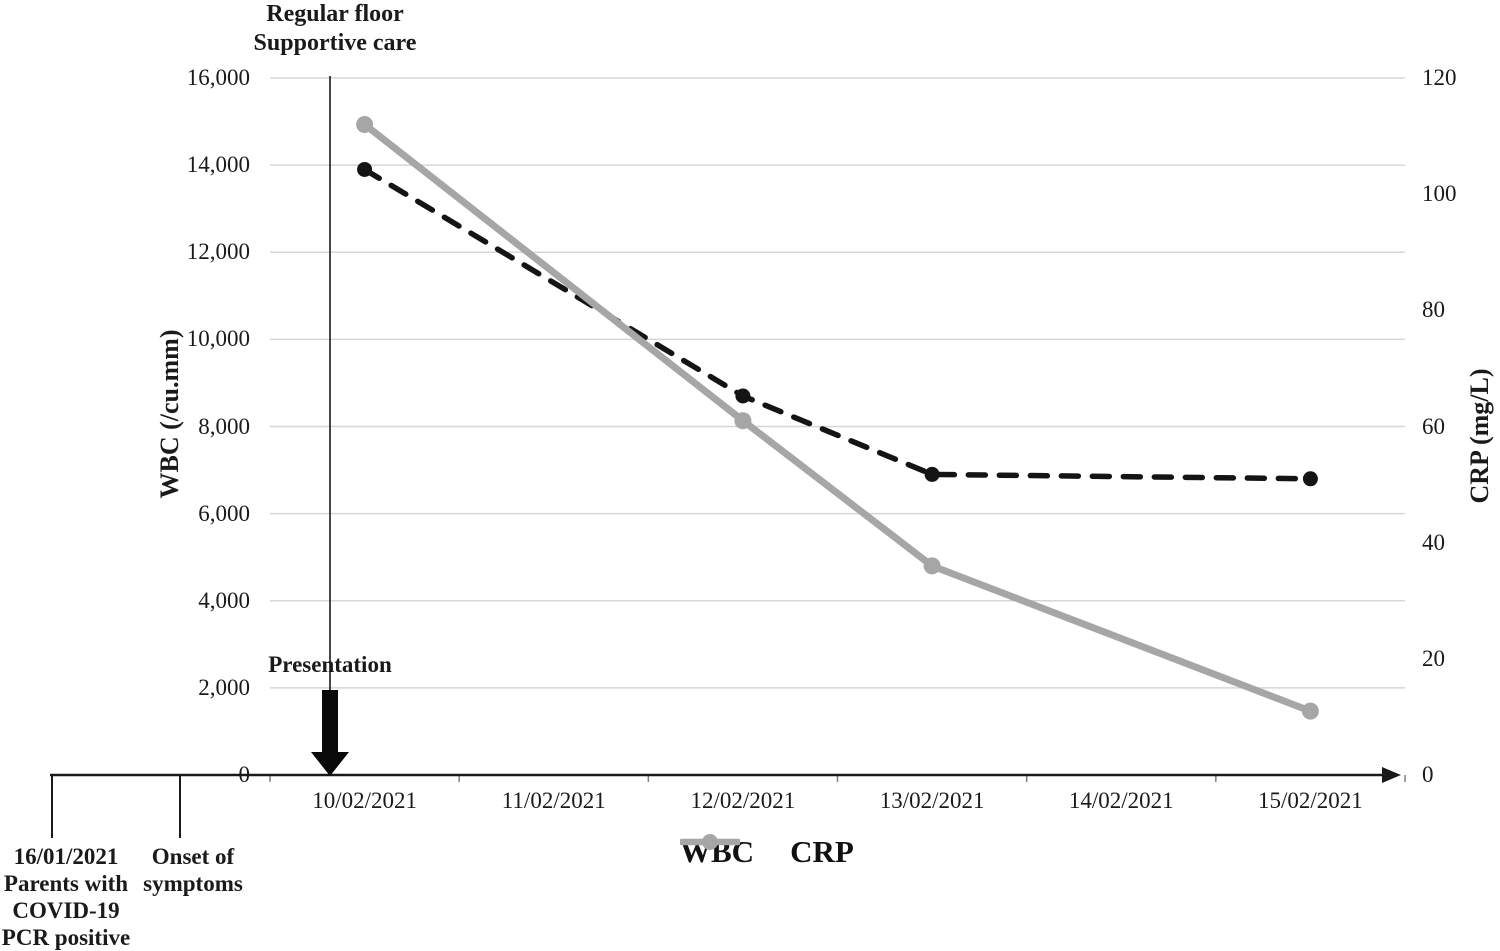  Describe the element at coordinates (822, 851) in the screenshot. I see `legend-label-crp: CRP` at that location.